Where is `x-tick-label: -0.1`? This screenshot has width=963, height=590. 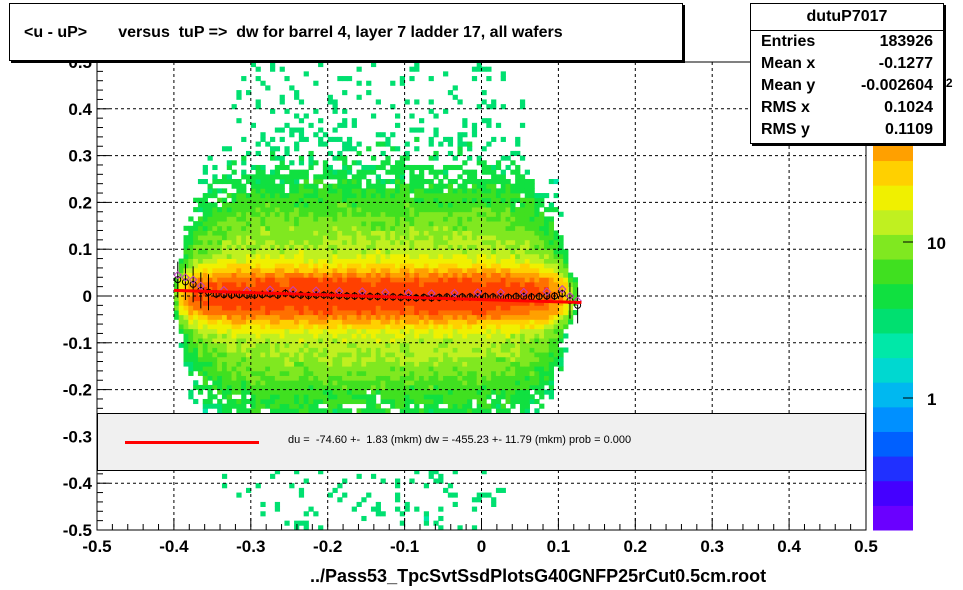 x-tick-label: -0.1 is located at coordinates (404, 546).